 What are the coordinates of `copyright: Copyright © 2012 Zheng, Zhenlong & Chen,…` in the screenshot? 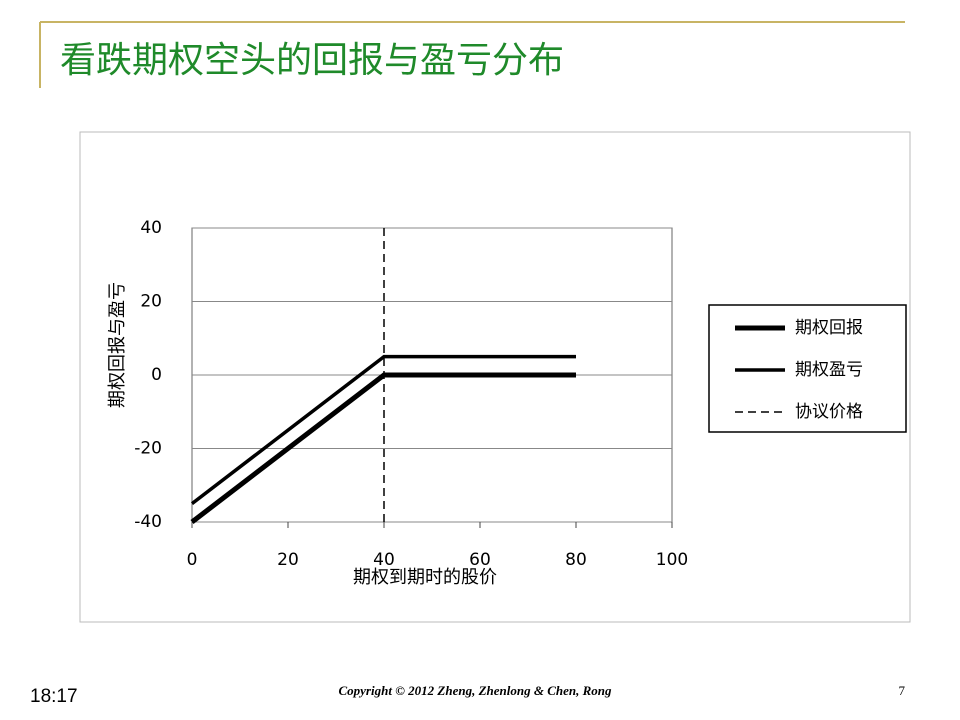 It's located at (475, 690).